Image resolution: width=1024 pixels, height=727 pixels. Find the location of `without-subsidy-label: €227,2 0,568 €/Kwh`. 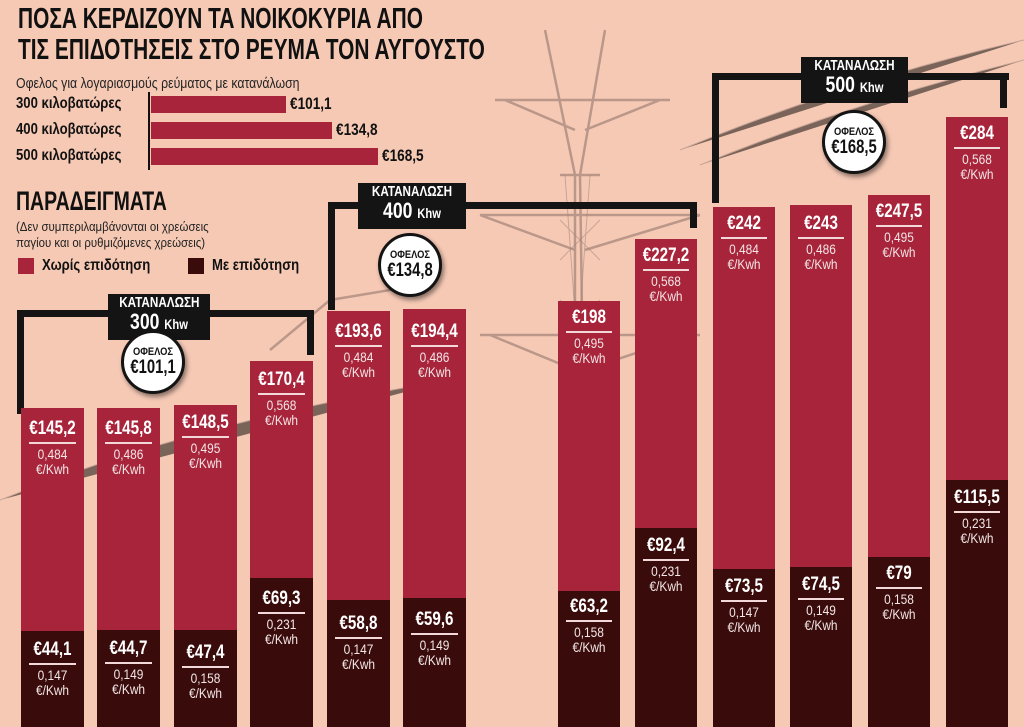

without-subsidy-label: €227,2 0,568 €/Kwh is located at coordinates (666, 274).